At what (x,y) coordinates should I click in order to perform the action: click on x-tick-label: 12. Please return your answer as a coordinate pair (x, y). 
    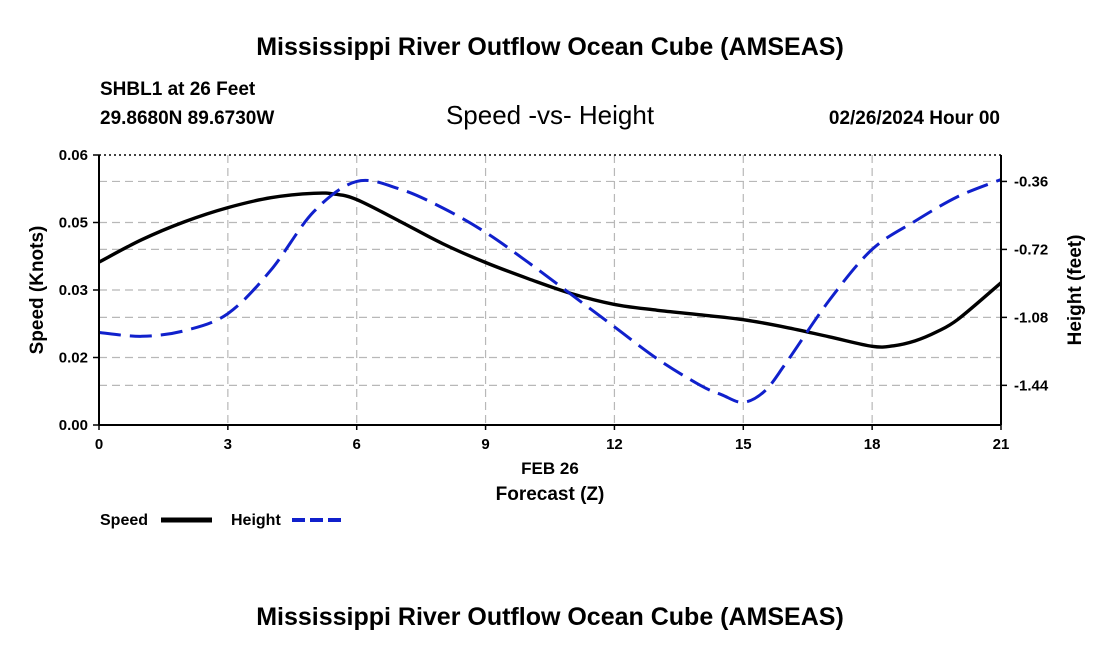
    Looking at the image, I should click on (614, 444).